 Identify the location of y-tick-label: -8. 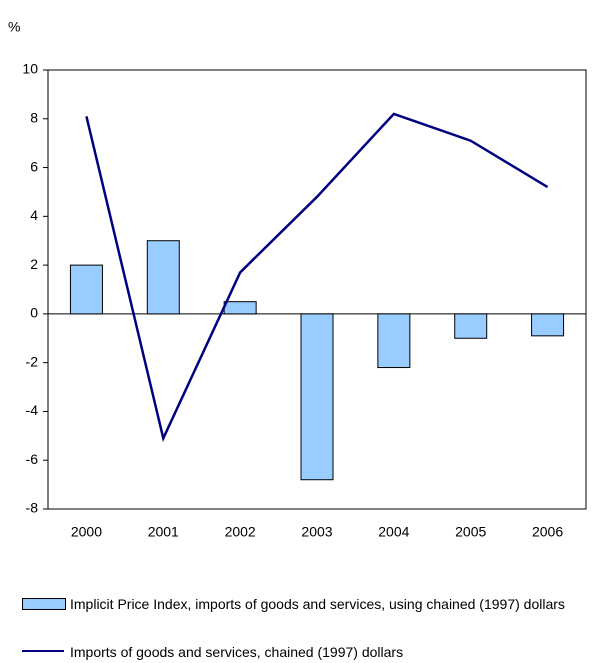
(32, 508).